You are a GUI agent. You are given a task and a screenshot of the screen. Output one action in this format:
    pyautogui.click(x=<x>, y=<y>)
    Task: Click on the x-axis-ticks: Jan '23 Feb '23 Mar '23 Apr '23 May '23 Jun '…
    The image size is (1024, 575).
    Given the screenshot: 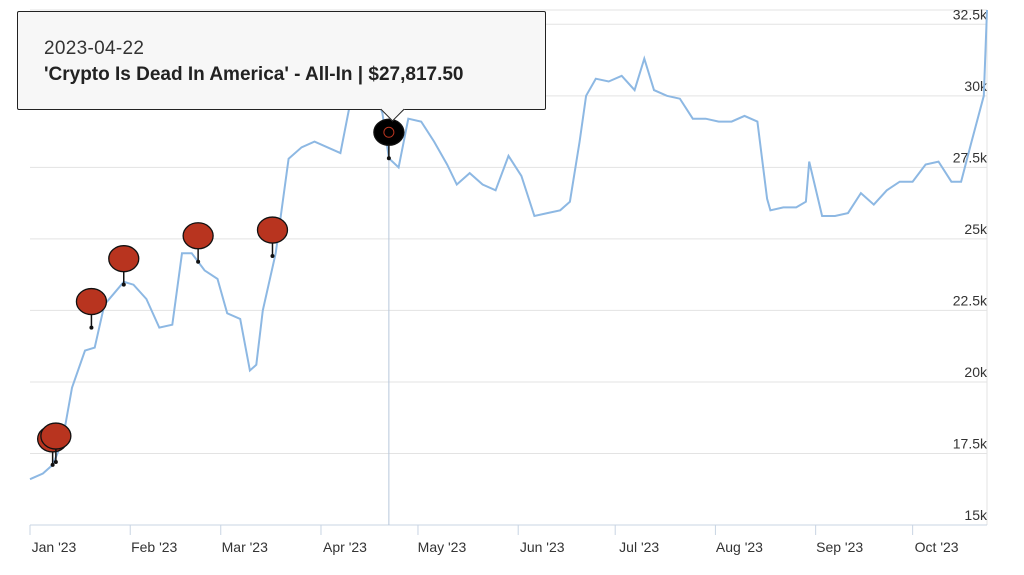 What is the action you would take?
    pyautogui.click(x=494, y=540)
    